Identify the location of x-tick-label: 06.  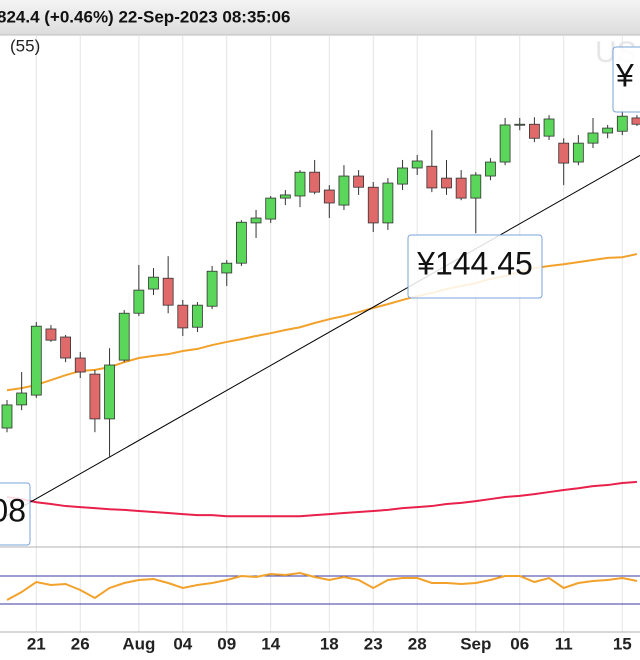
(519, 643).